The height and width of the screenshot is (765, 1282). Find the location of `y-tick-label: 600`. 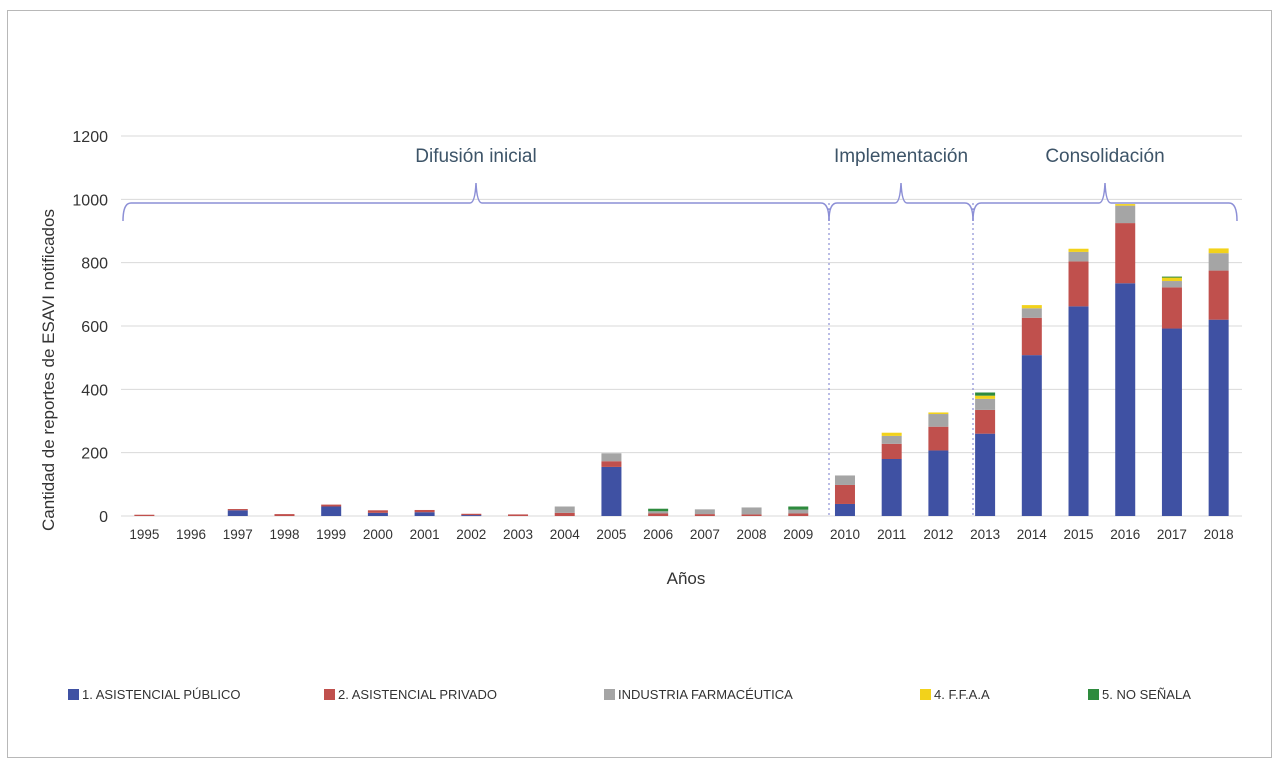

y-tick-label: 600 is located at coordinates (94, 327).